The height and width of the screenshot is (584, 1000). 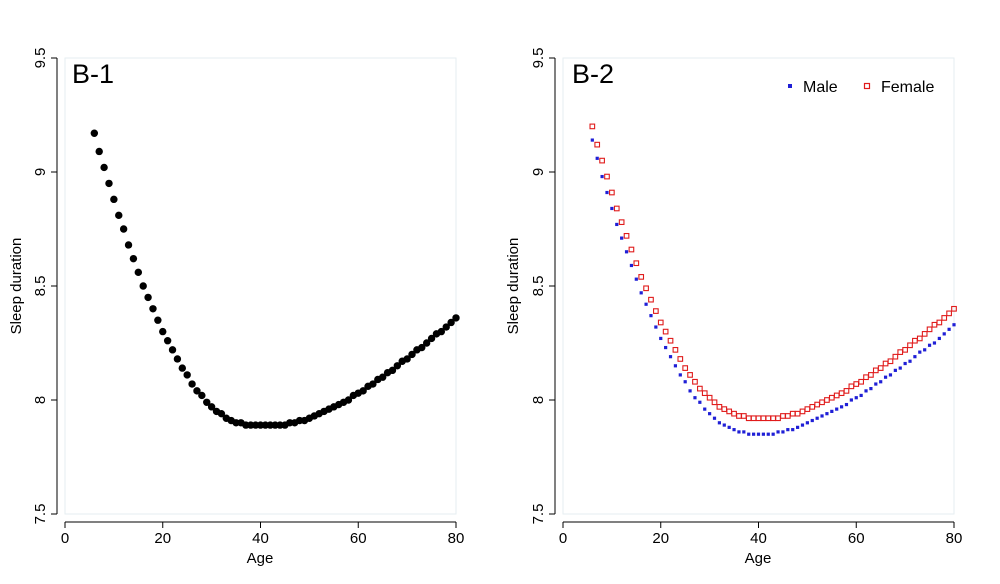 What do you see at coordinates (790, 86) in the screenshot?
I see `legend-male-marker` at bounding box center [790, 86].